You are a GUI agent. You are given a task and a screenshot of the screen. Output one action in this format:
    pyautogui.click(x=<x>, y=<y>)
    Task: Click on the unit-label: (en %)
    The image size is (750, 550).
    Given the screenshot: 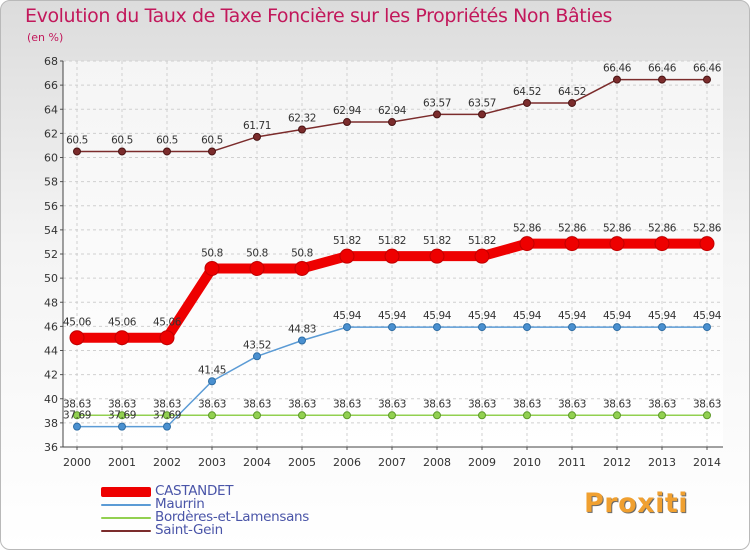 What is the action you would take?
    pyautogui.click(x=45, y=37)
    